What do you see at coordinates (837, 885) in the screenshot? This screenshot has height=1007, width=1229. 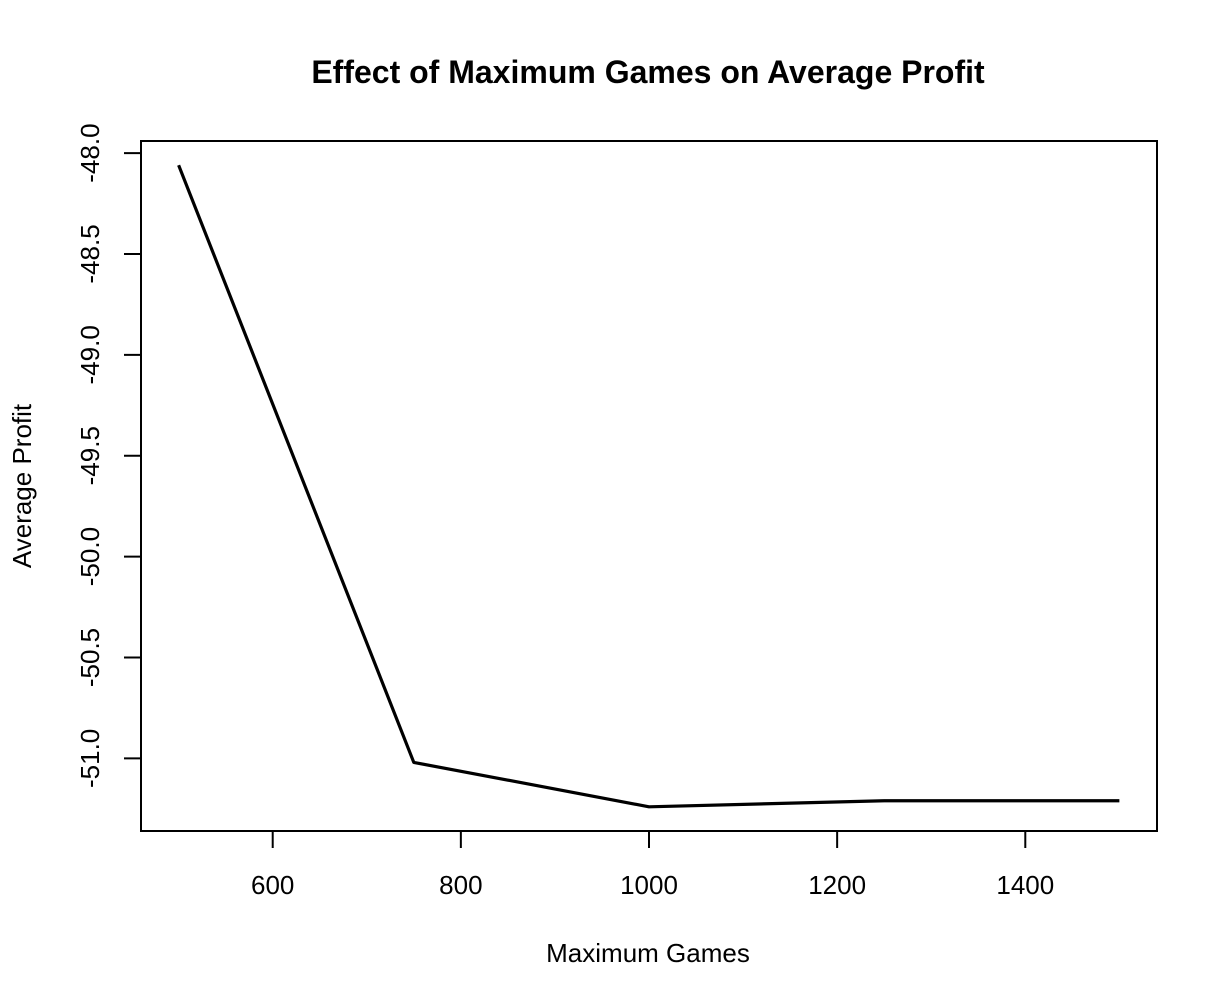 I see `x-tick-label: 1200` at bounding box center [837, 885].